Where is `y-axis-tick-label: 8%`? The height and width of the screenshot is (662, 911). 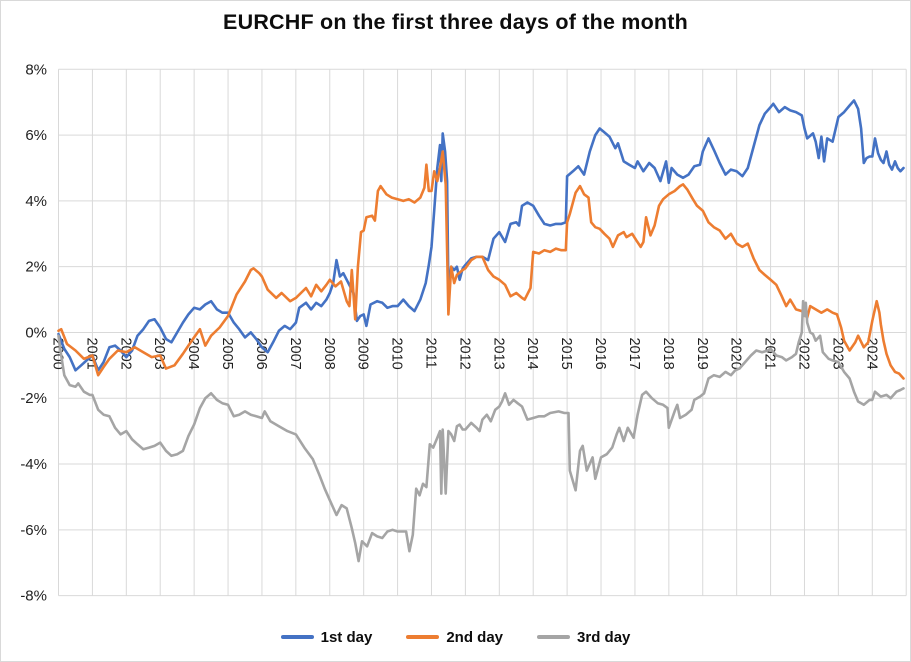 y-axis-tick-label: 8% is located at coordinates (36, 69).